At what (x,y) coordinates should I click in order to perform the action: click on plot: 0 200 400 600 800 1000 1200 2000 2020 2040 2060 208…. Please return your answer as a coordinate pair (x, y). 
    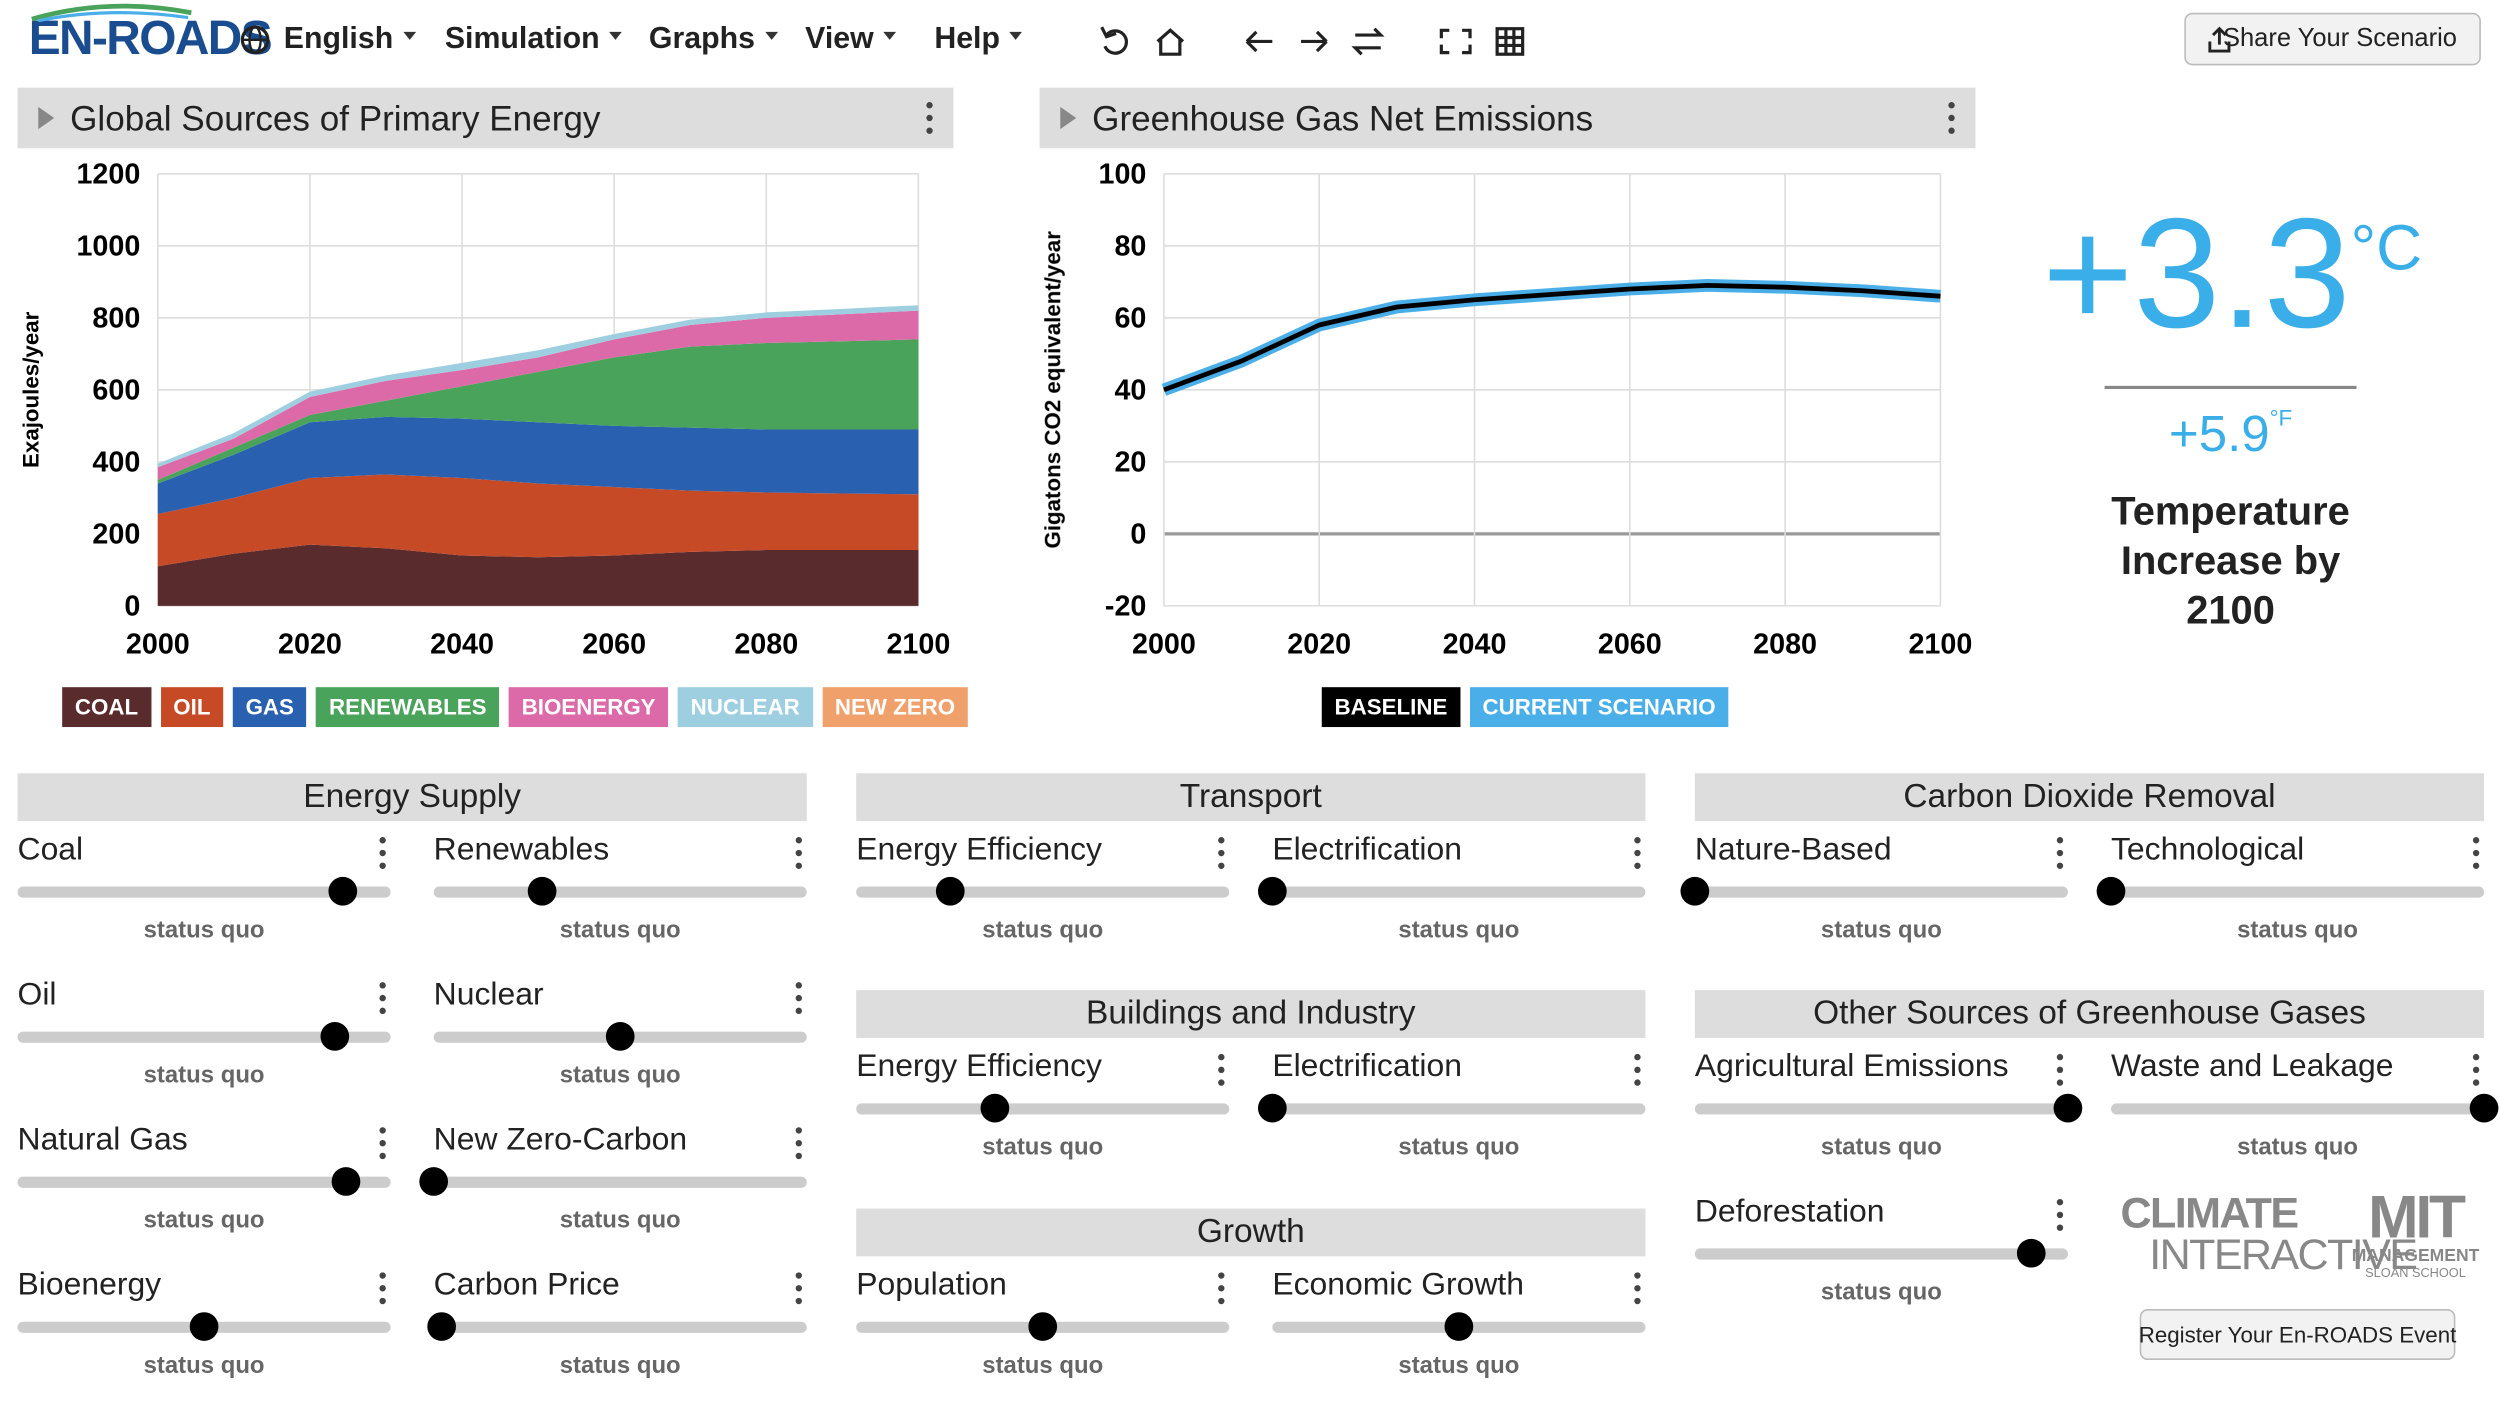
    Looking at the image, I should click on (484, 409).